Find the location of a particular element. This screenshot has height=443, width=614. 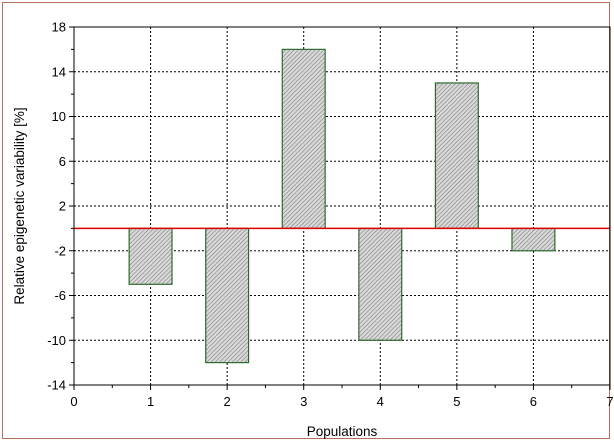

x-tick-label-7: 7 is located at coordinates (609, 401).